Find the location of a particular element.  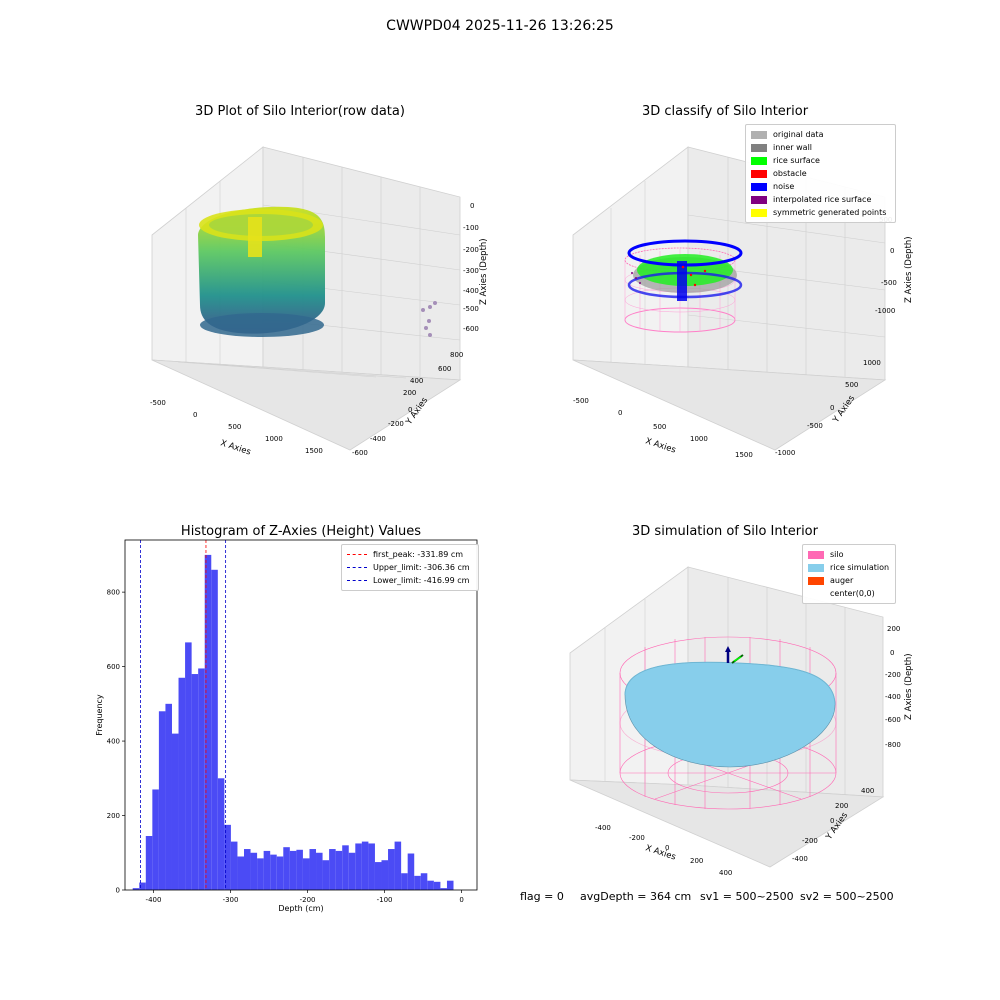

p1-y-tick: -400 is located at coordinates (378, 439).